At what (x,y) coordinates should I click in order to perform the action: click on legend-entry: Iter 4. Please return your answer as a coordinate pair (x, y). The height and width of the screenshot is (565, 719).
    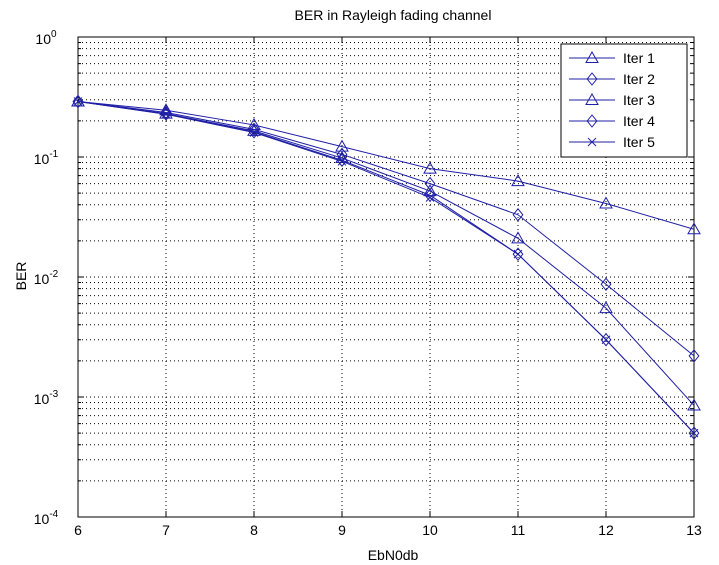
    Looking at the image, I should click on (612, 121).